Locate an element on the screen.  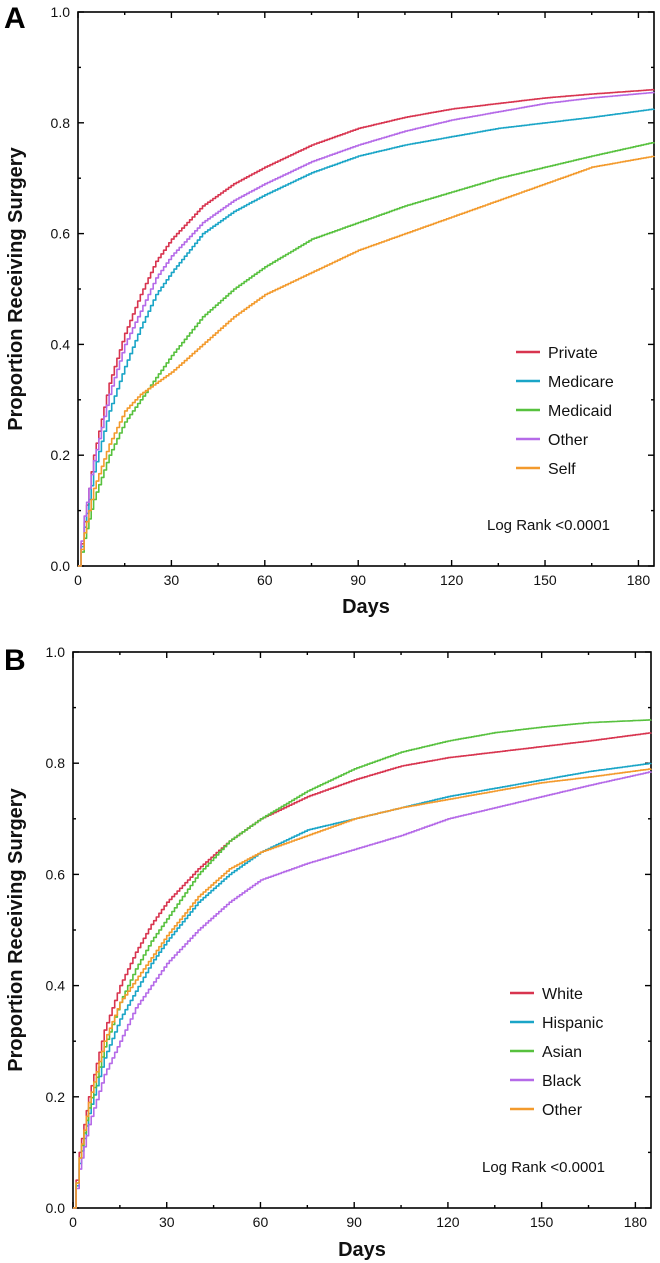
panel-letter: B is located at coordinates (15, 660).